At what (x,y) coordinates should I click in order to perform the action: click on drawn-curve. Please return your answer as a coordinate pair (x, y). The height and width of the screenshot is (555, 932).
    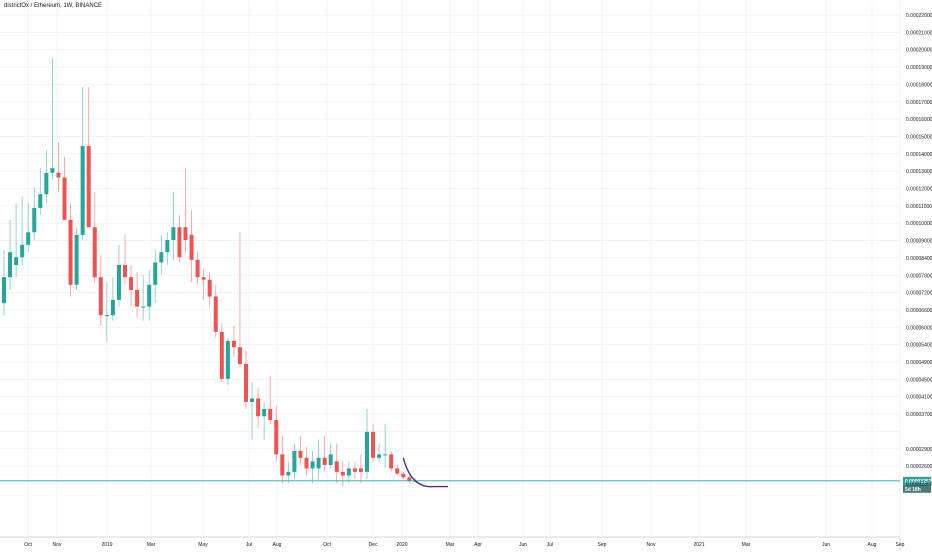
    Looking at the image, I should click on (425, 472).